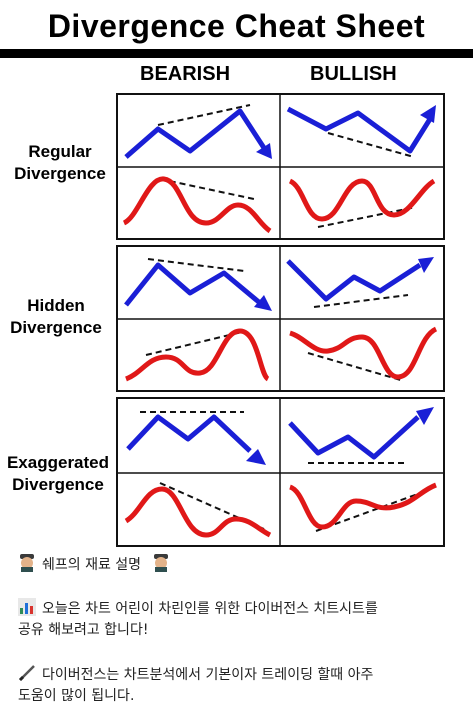  I want to click on title-underline, so click(236, 53).